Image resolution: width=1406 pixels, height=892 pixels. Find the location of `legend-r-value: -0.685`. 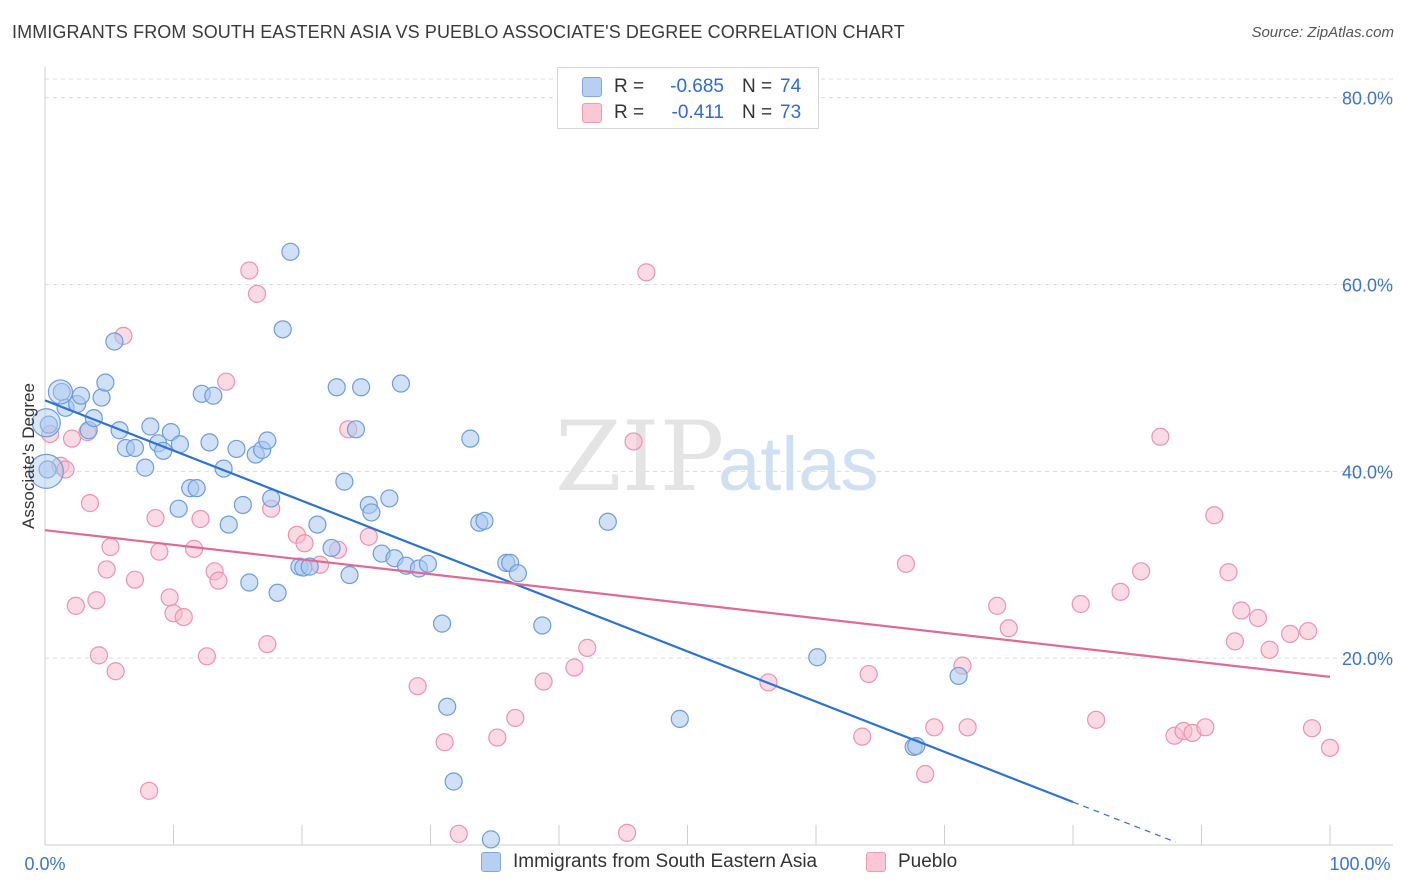

legend-r-value: -0.685 is located at coordinates (697, 86).